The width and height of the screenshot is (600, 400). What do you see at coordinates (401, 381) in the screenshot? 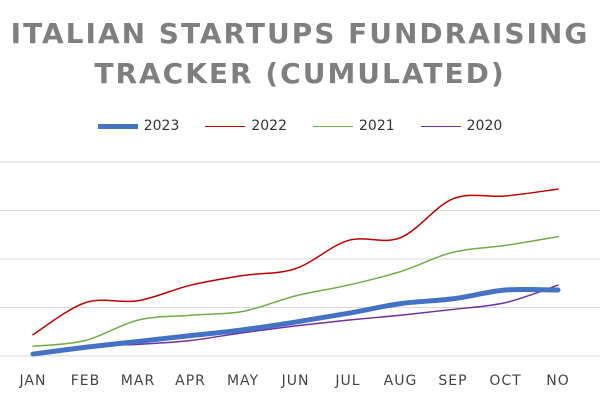
I see `x-tick-label: AUG` at bounding box center [401, 381].